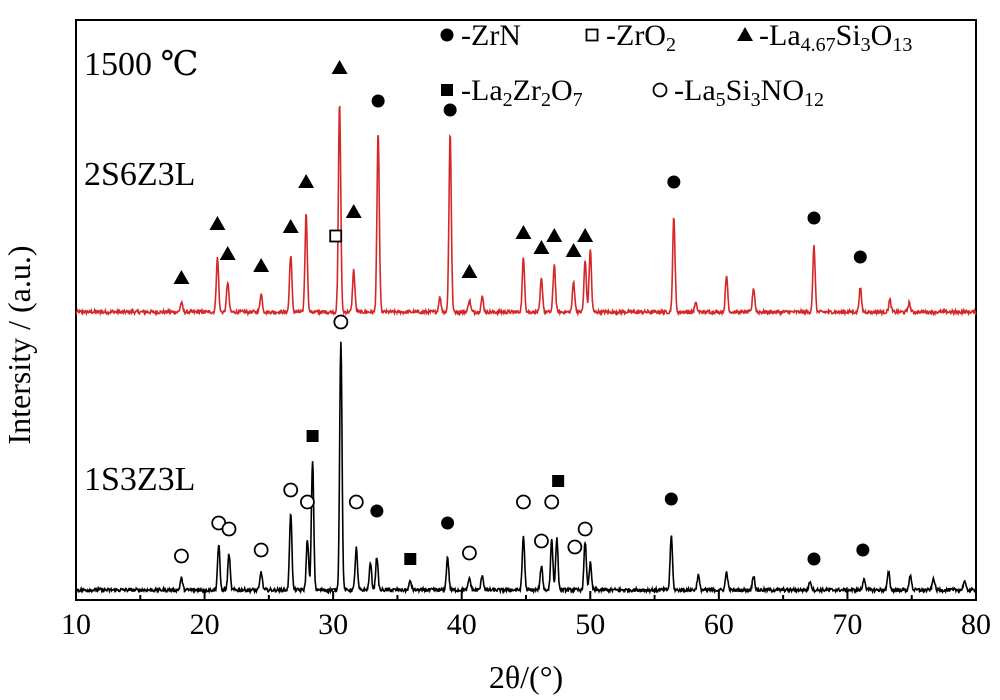 The width and height of the screenshot is (1000, 700). Describe the element at coordinates (847, 624) in the screenshot. I see `x-tick-label: 70` at that location.